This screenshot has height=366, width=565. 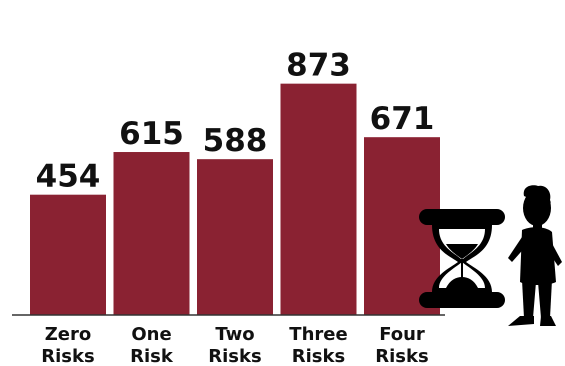 I want to click on value-label-1: 615, so click(x=151, y=134).